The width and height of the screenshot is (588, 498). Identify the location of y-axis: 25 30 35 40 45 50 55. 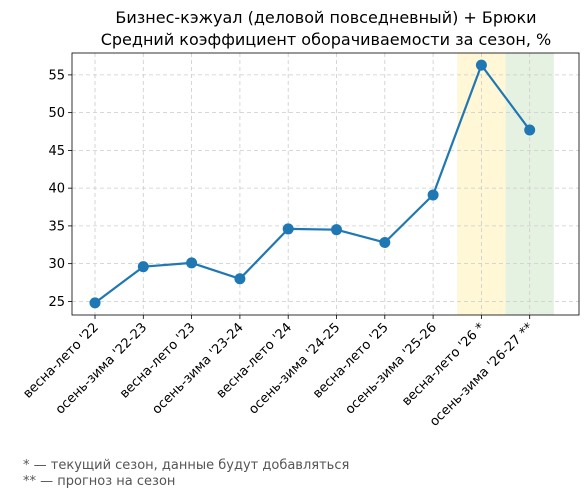
(60, 189).